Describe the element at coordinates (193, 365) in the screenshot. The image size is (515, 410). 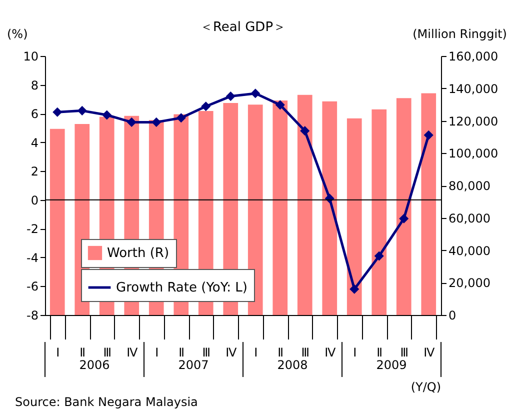
I see `text: 2007` at that location.